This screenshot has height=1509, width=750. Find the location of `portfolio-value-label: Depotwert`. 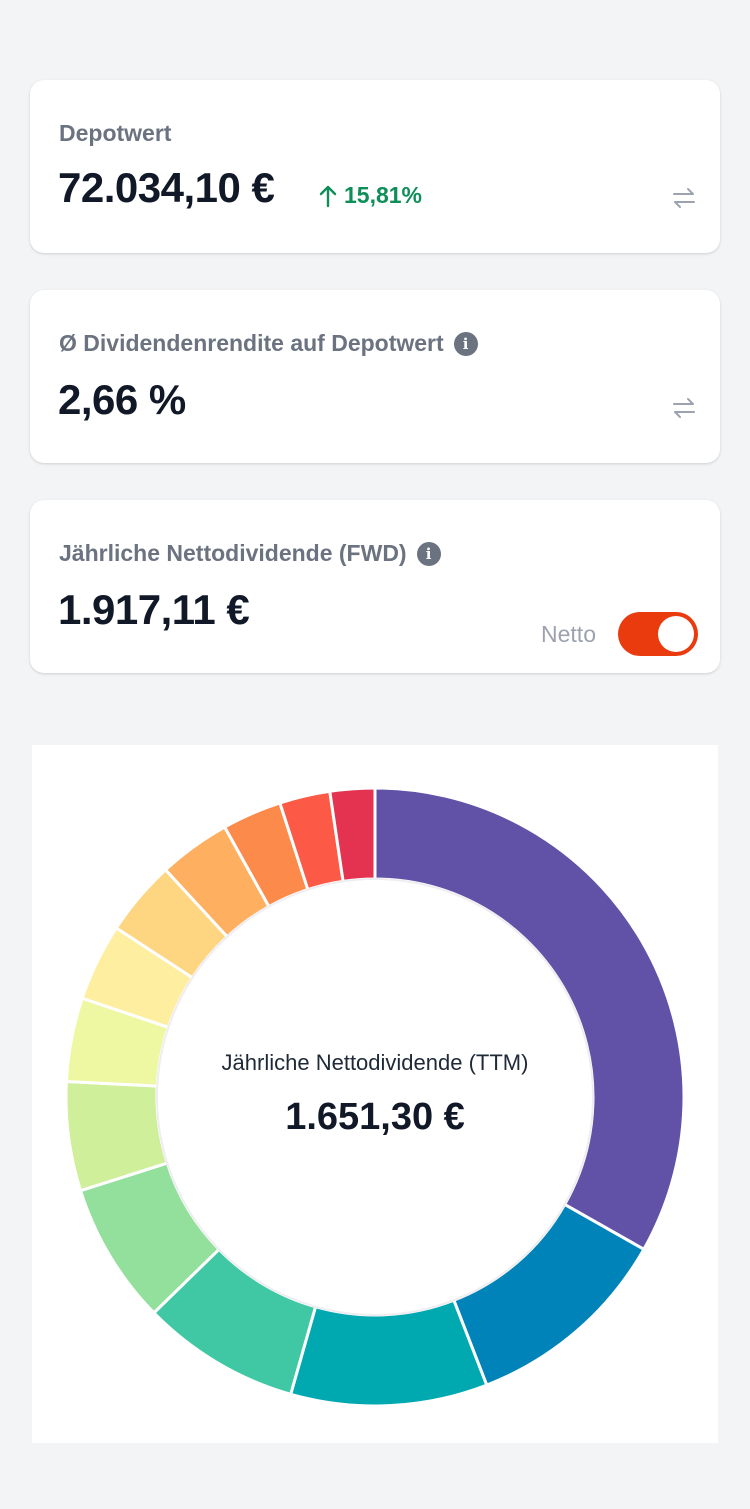

portfolio-value-label: Depotwert is located at coordinates (115, 133).